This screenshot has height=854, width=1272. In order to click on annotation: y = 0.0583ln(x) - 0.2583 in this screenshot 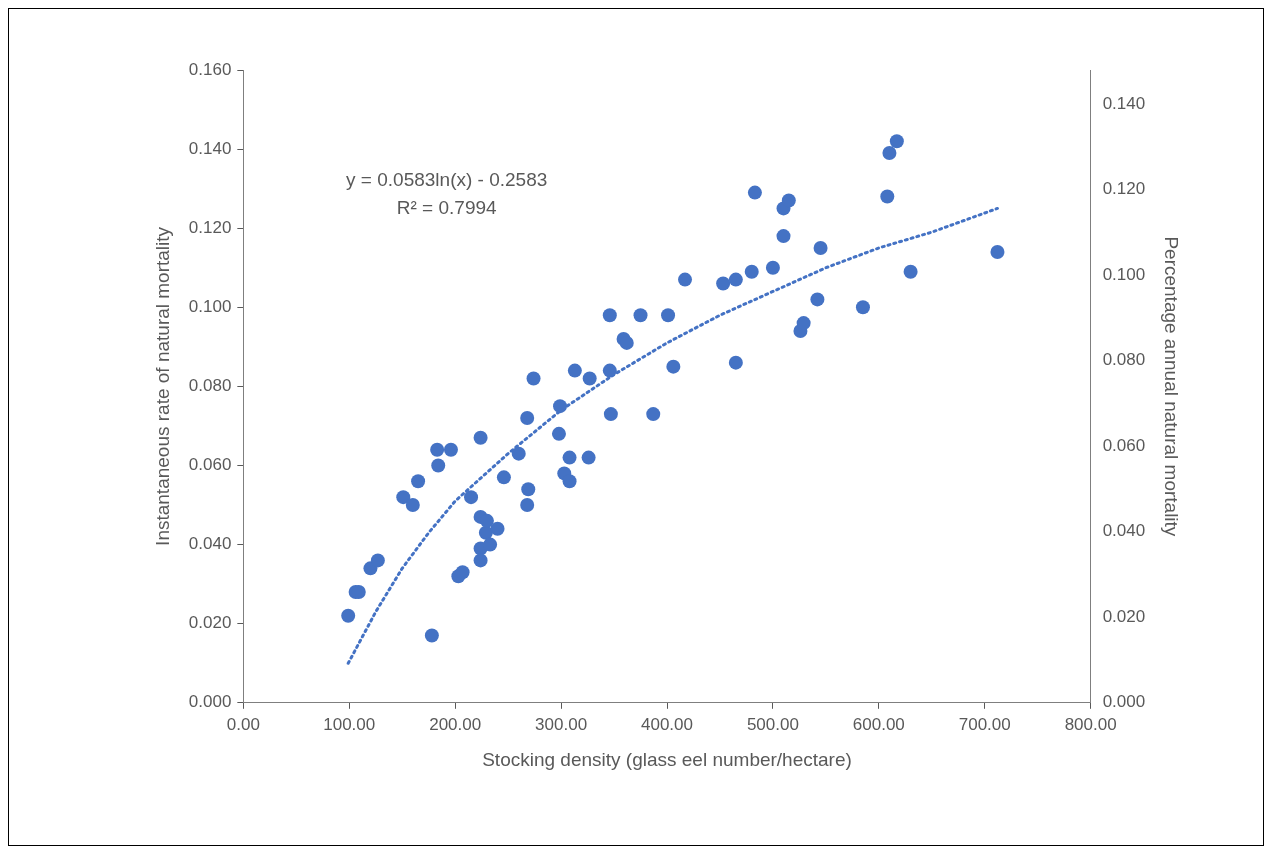, I will do `click(447, 180)`.